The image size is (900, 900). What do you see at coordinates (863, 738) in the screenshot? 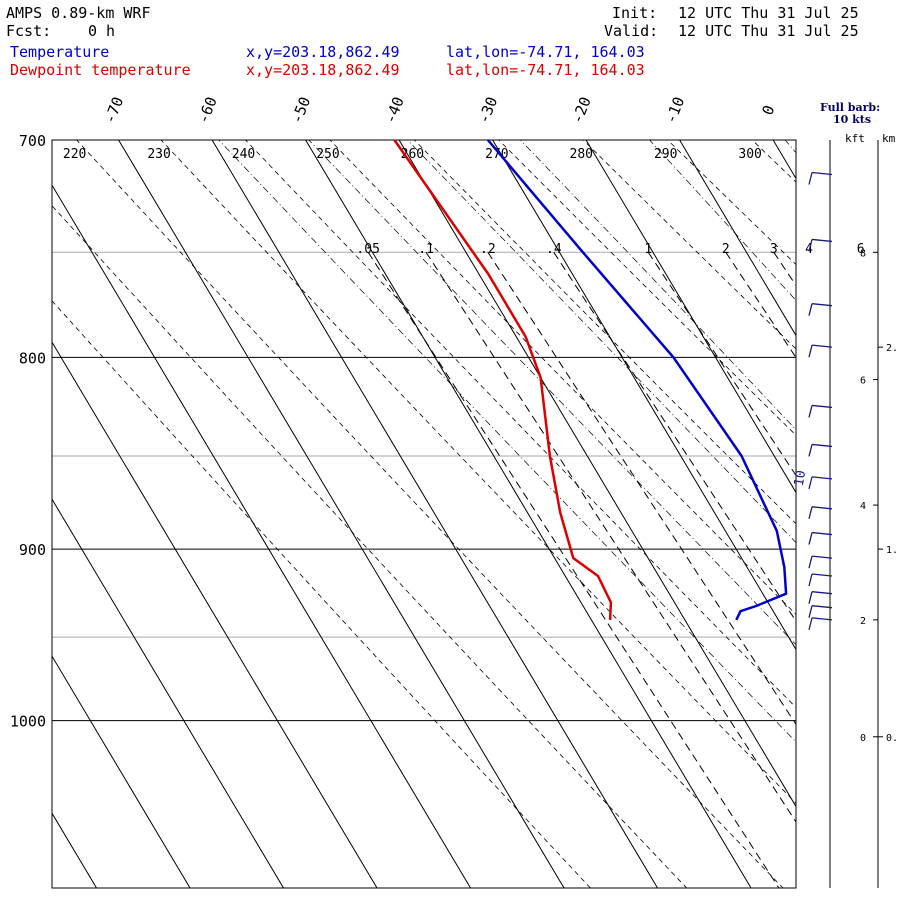
I see `height-kft-label: 0` at bounding box center [863, 738].